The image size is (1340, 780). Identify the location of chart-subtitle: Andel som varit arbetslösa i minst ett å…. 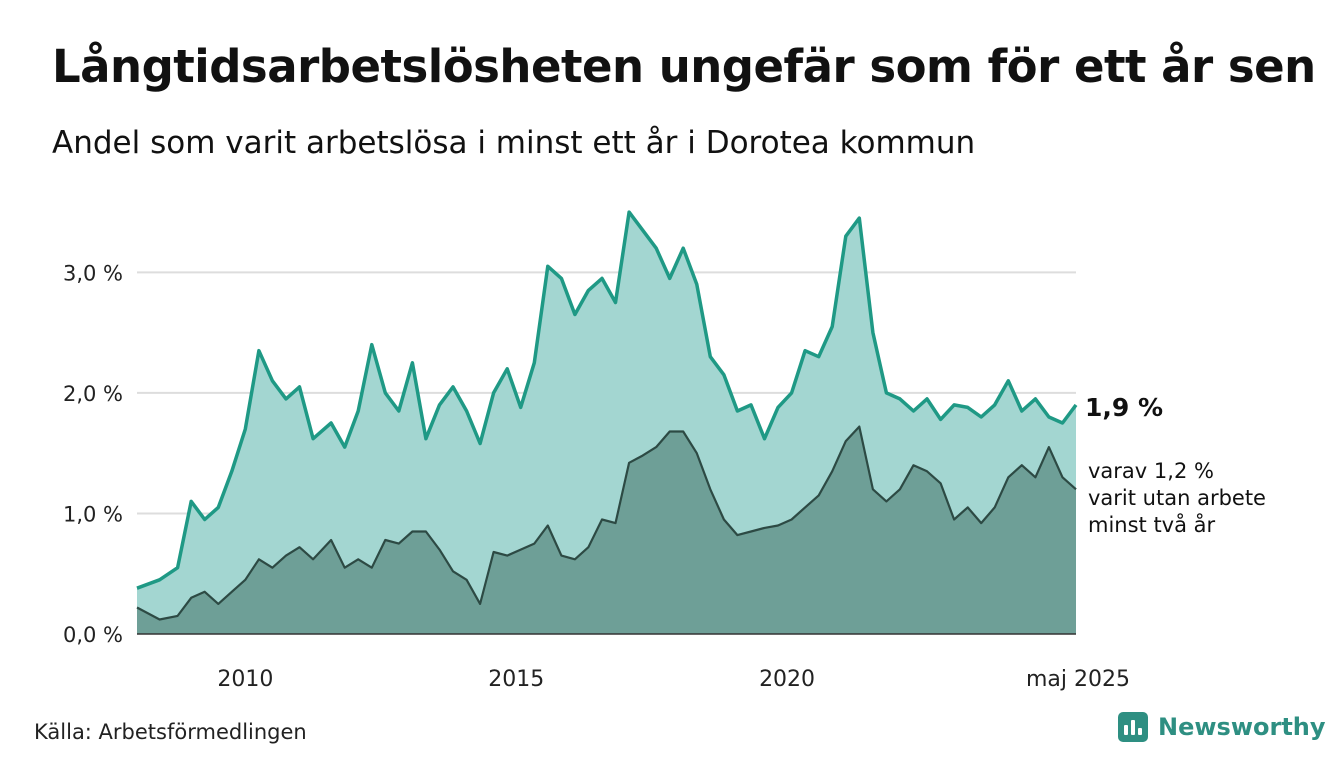
(514, 143).